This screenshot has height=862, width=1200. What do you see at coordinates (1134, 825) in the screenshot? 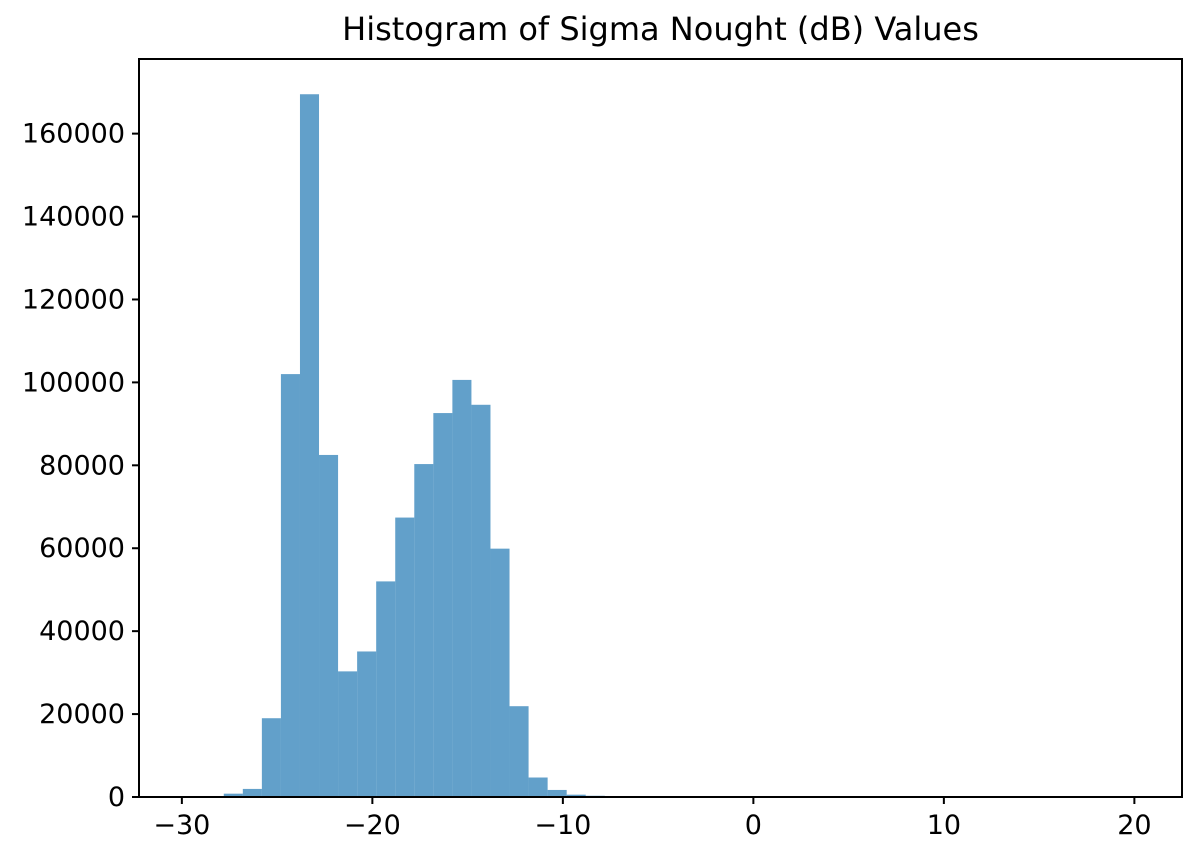
I see `x-tick-label: 20` at bounding box center [1134, 825].